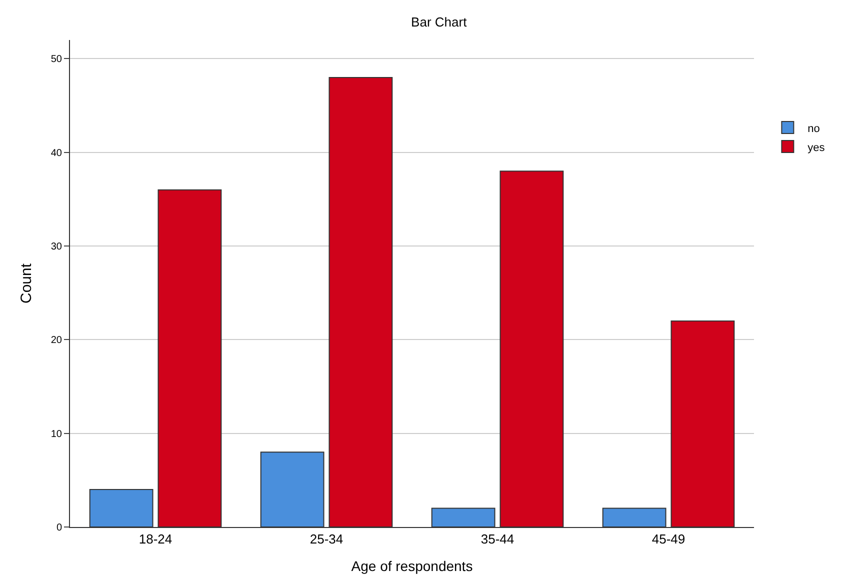  Describe the element at coordinates (56, 434) in the screenshot. I see `y-tick-label: 10` at that location.